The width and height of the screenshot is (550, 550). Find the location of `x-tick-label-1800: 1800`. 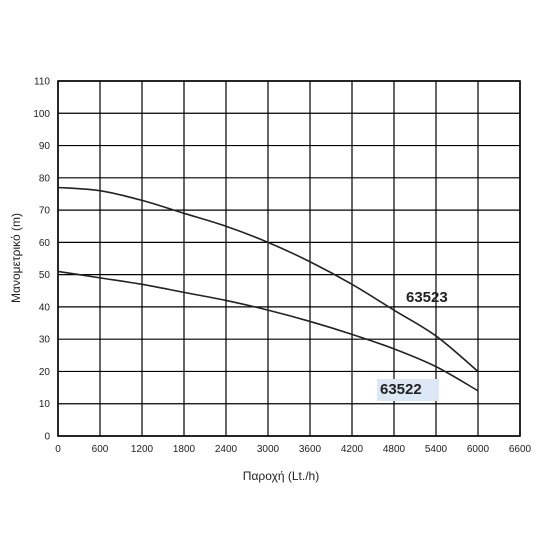

x-tick-label-1800: 1800 is located at coordinates (184, 449).